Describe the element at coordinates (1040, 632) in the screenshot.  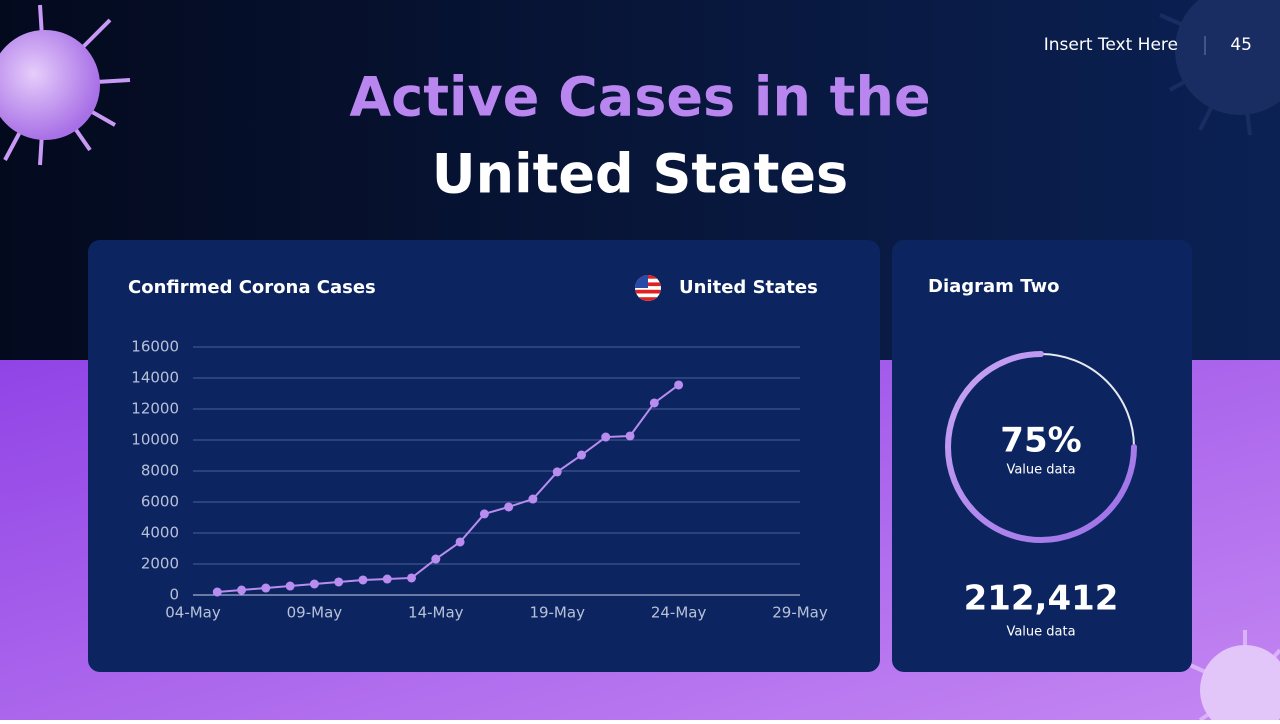
I see `summary-caption: Value data` at that location.